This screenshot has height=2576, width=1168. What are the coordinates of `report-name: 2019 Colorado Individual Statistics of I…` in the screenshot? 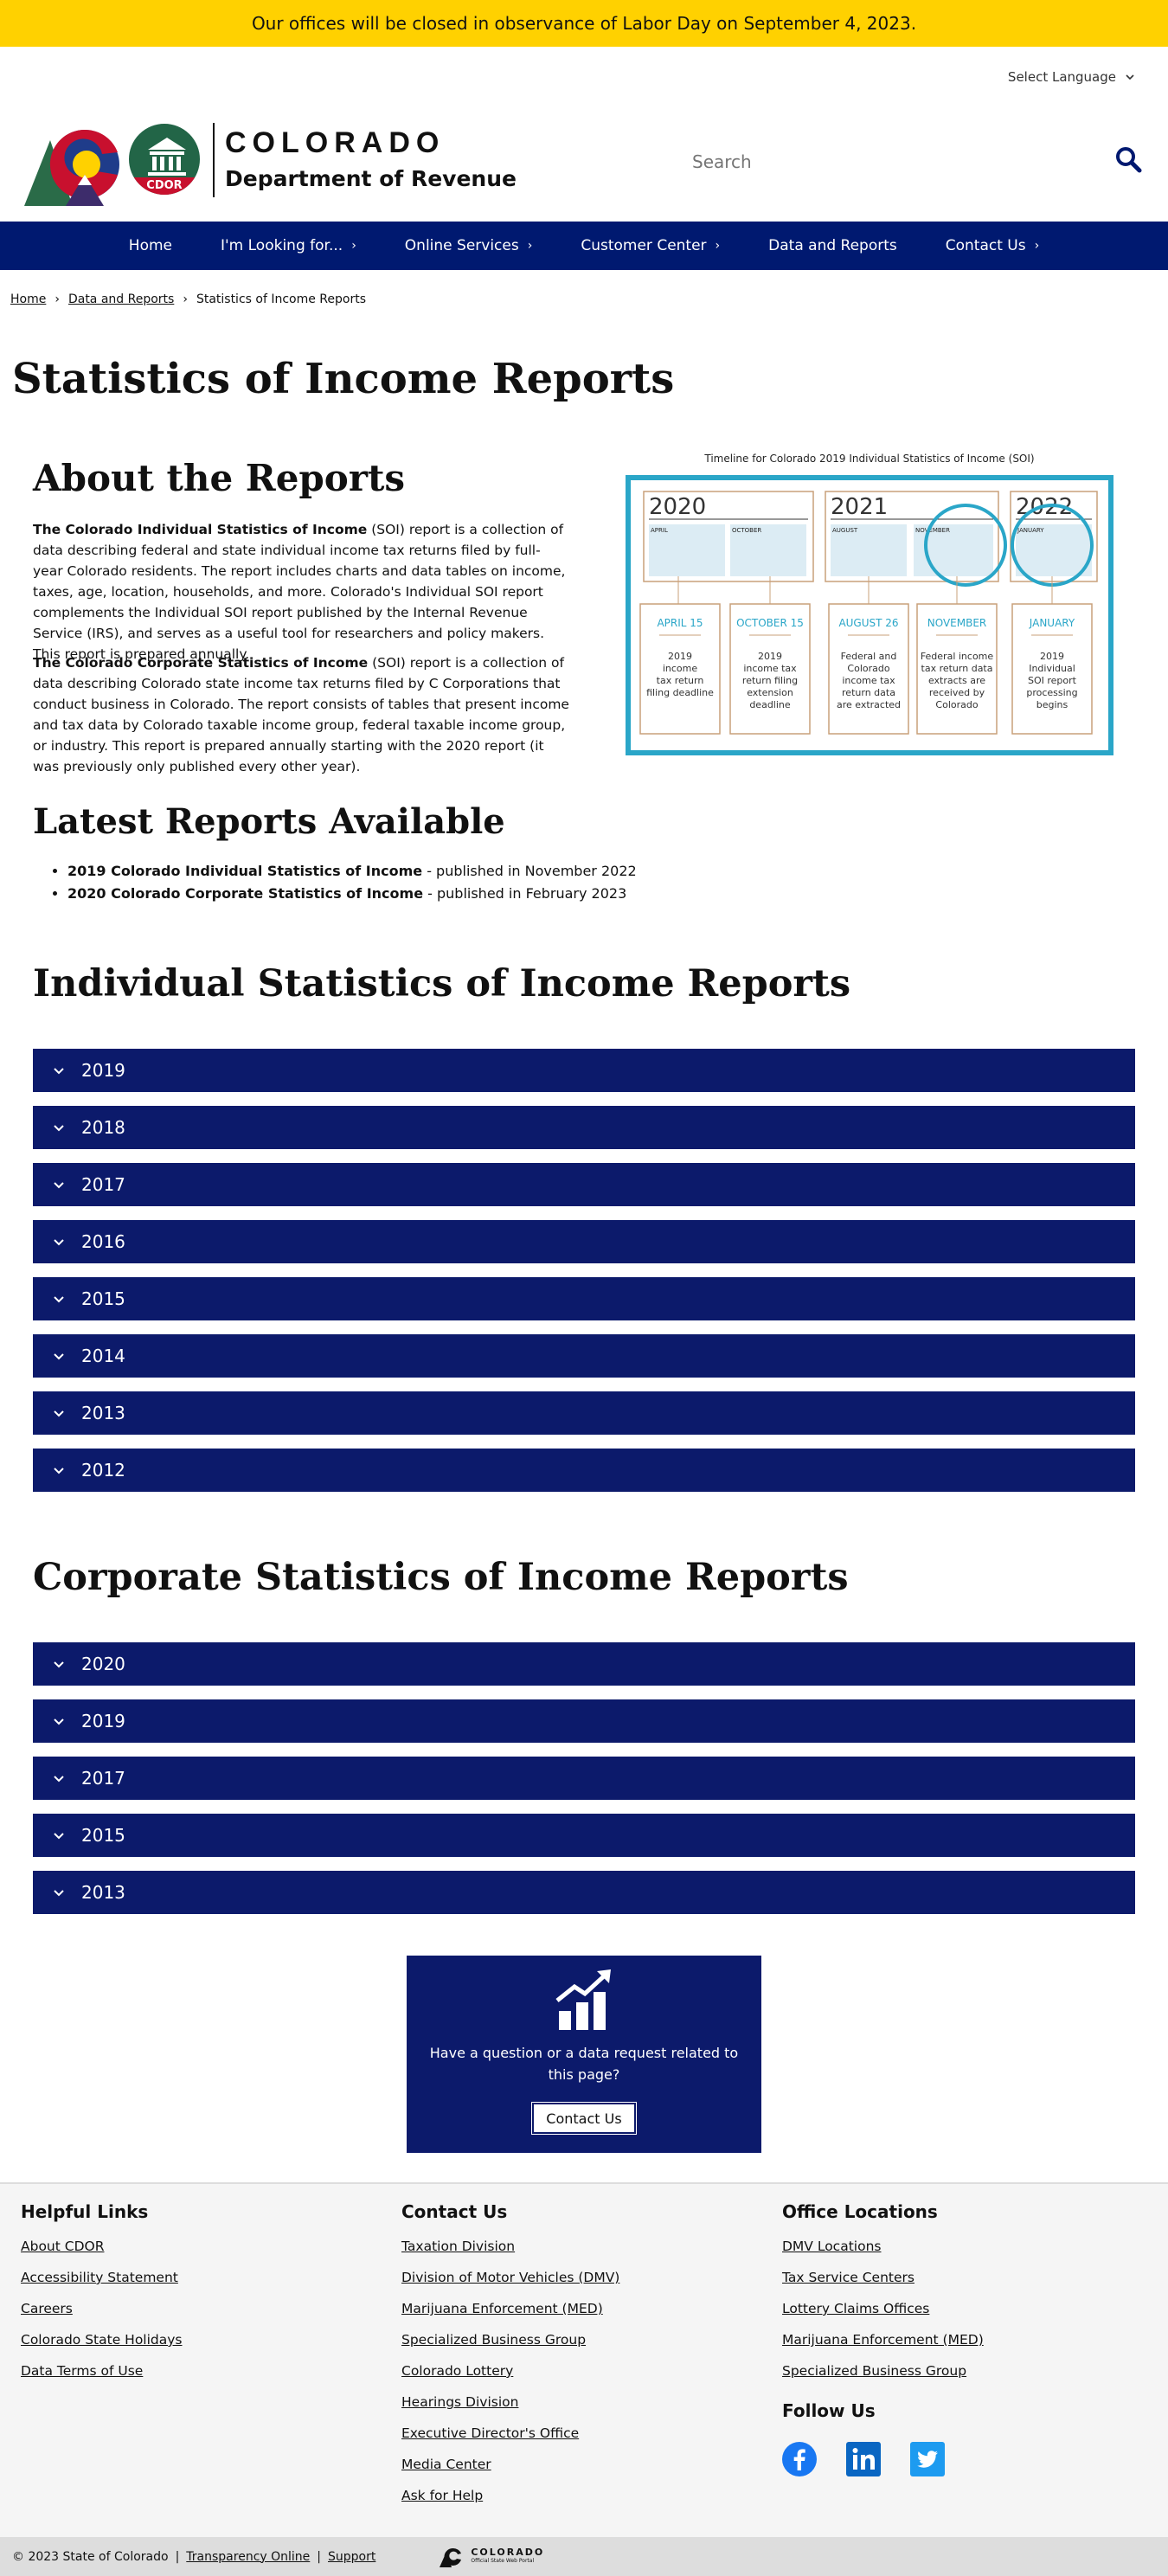 It's located at (245, 871).